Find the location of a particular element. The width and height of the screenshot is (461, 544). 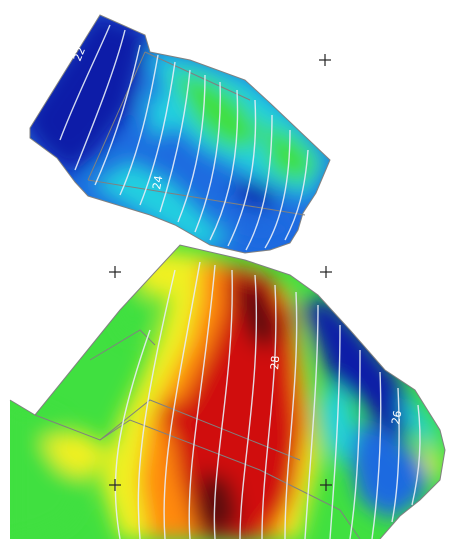

contour-label: 22 is located at coordinates (79, 54).